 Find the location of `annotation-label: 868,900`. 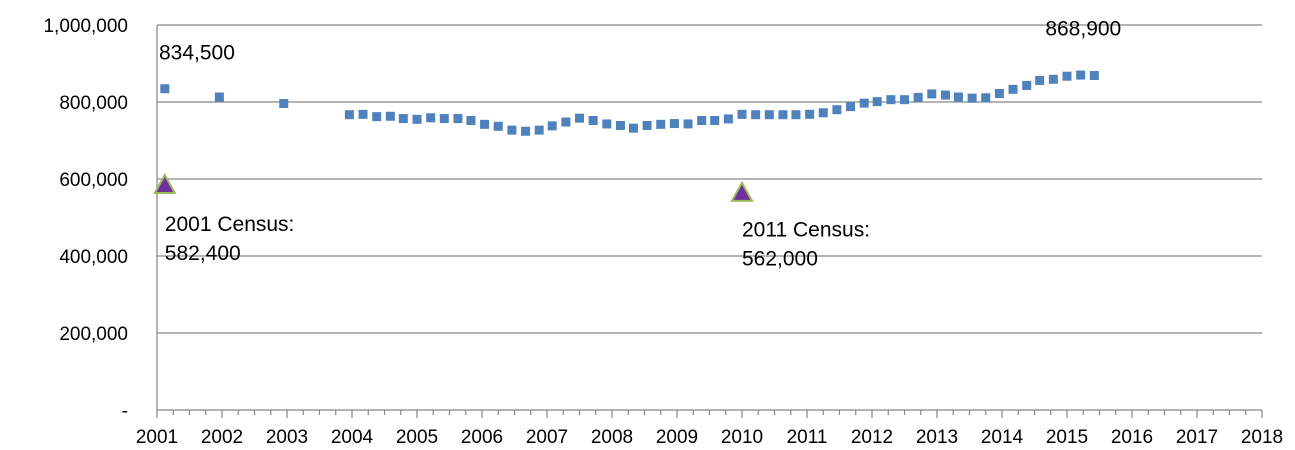

annotation-label: 868,900 is located at coordinates (1083, 28).